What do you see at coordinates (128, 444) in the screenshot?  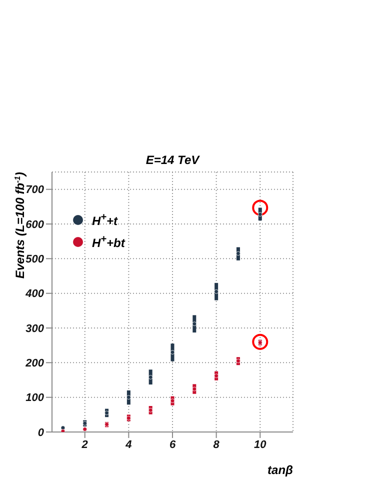 I see `x-tick-label: 4` at bounding box center [128, 444].